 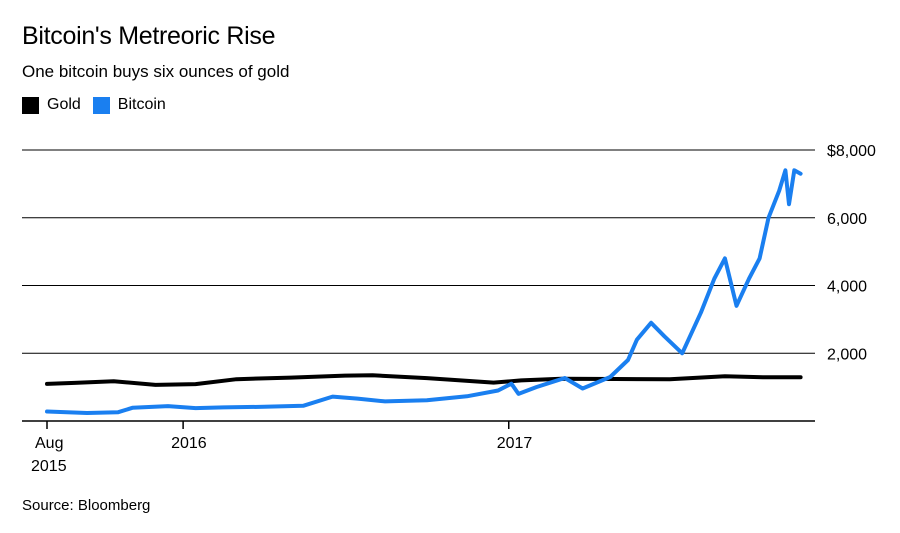 I want to click on legend-item-bitcoin: Bitcoin, so click(x=129, y=105).